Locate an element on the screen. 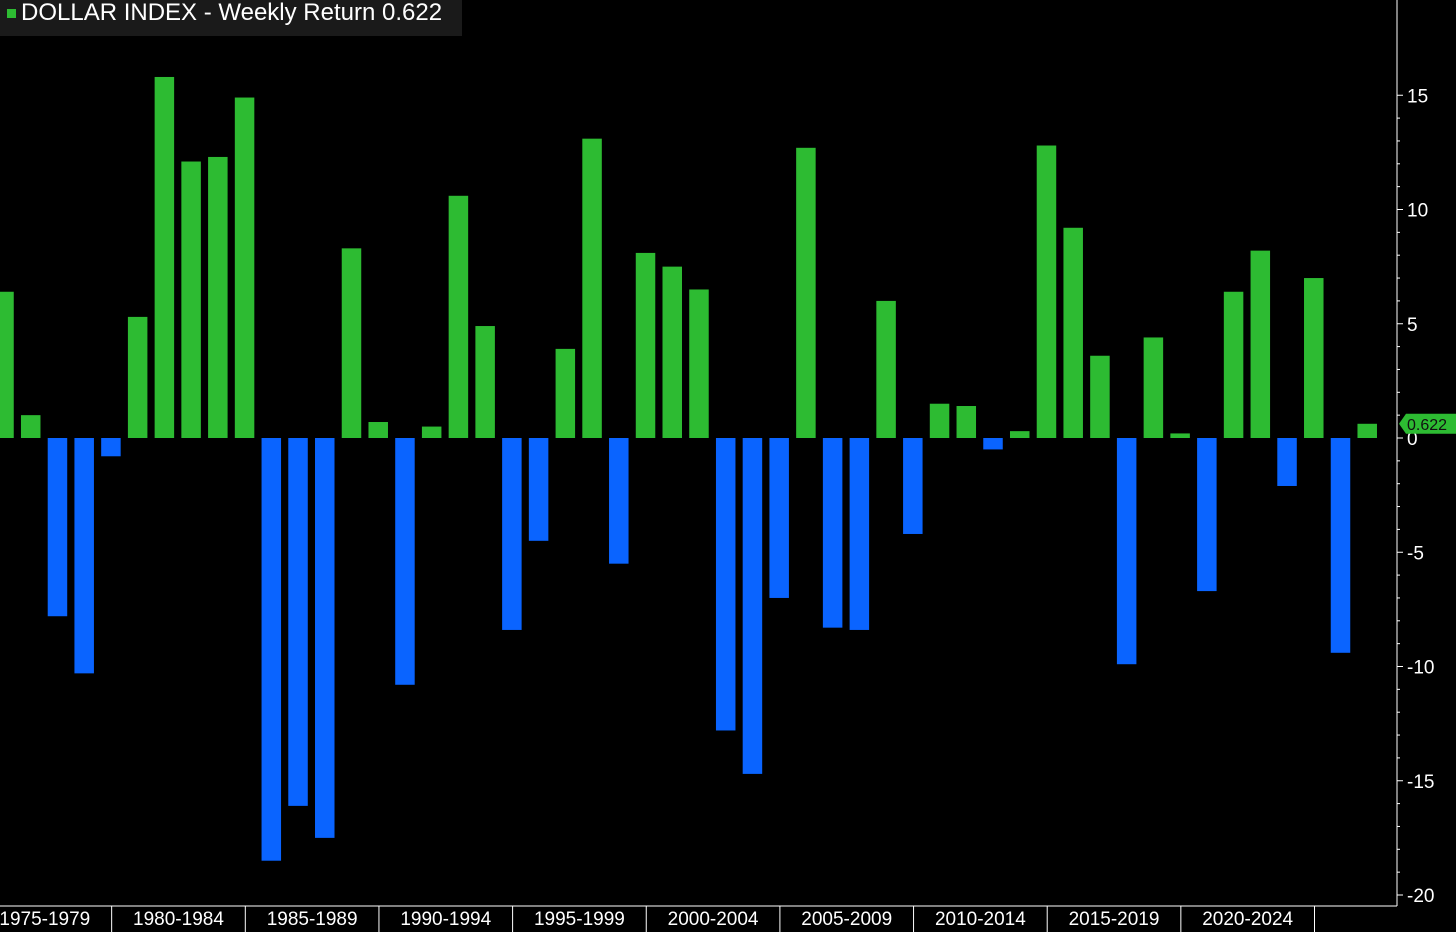  last-value-label: 0.622 is located at coordinates (1427, 425).